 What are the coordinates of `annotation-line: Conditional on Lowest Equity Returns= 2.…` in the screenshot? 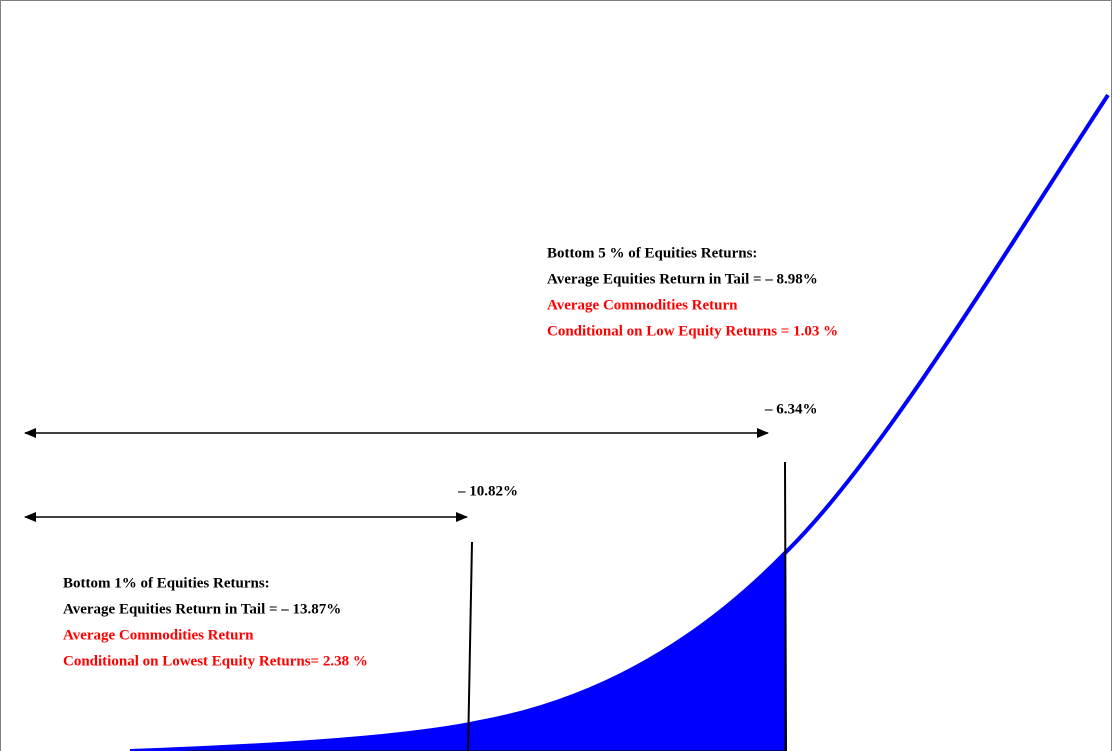 It's located at (215, 661).